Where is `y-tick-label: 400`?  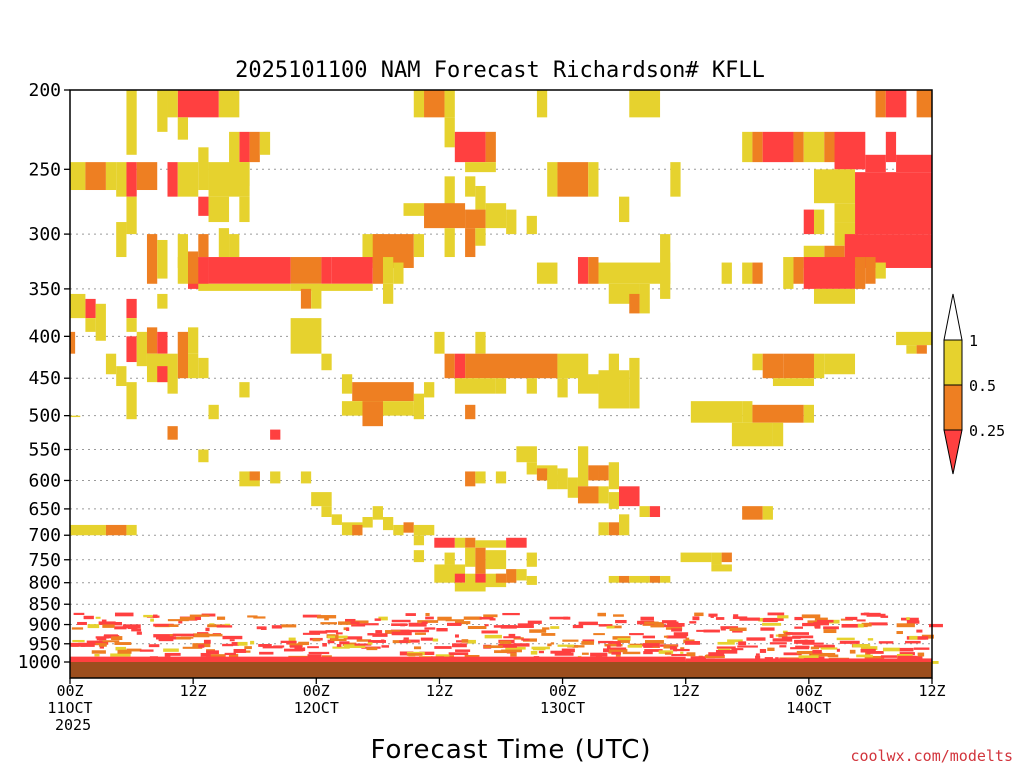 y-tick-label: 400 is located at coordinates (44, 336).